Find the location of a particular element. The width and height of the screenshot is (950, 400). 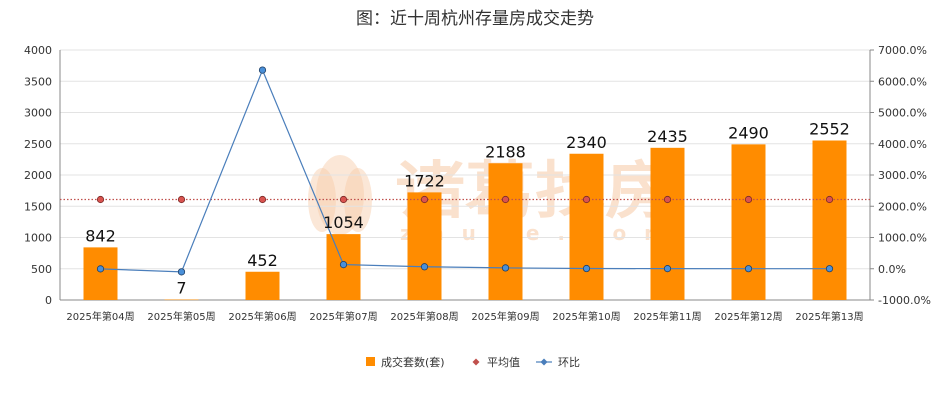

y-left-tick-label: 500 is located at coordinates (41, 269).